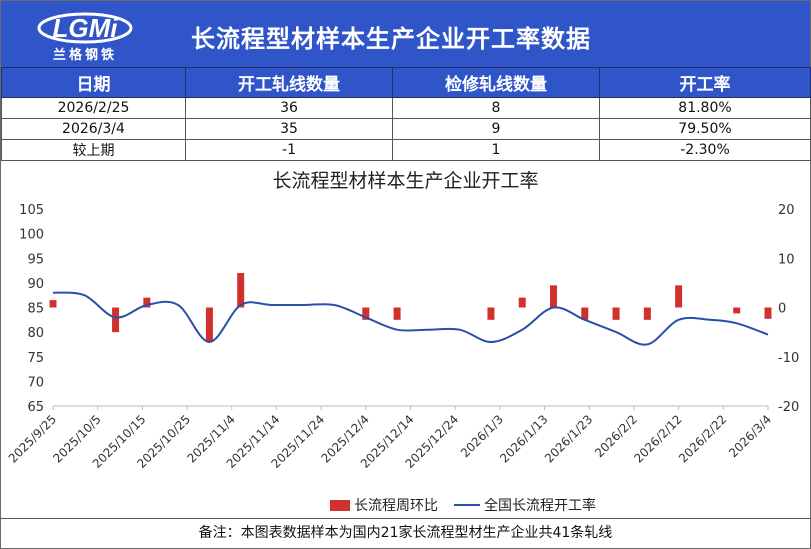 This screenshot has height=549, width=811. I want to click on x-axis-tick-label: 2026/3/4, so click(750, 436).